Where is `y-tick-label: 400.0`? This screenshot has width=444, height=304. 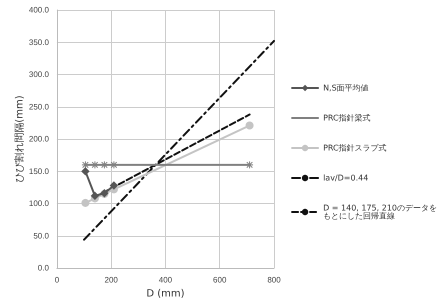
y-tick-label: 400.0 is located at coordinates (39, 10).